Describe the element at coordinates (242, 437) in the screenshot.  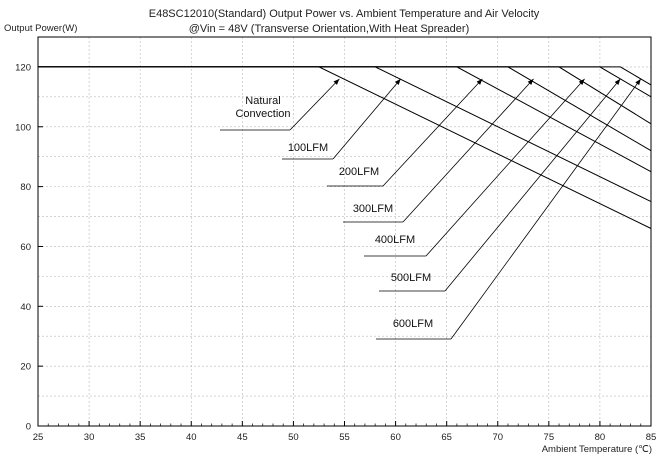
I see `x-tick-label: 45` at that location.